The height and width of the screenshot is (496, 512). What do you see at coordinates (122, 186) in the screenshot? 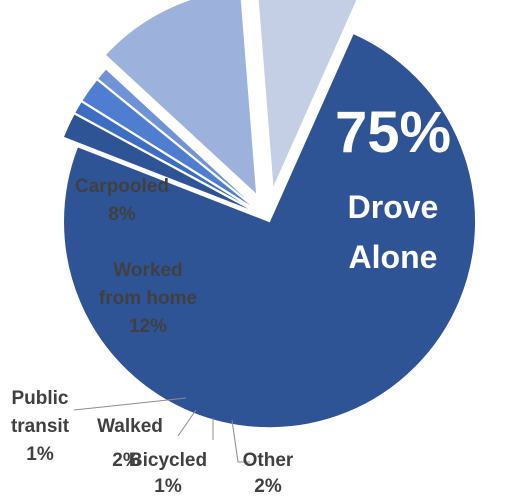
I see `slice-name-carpooled: Carpooled` at bounding box center [122, 186].